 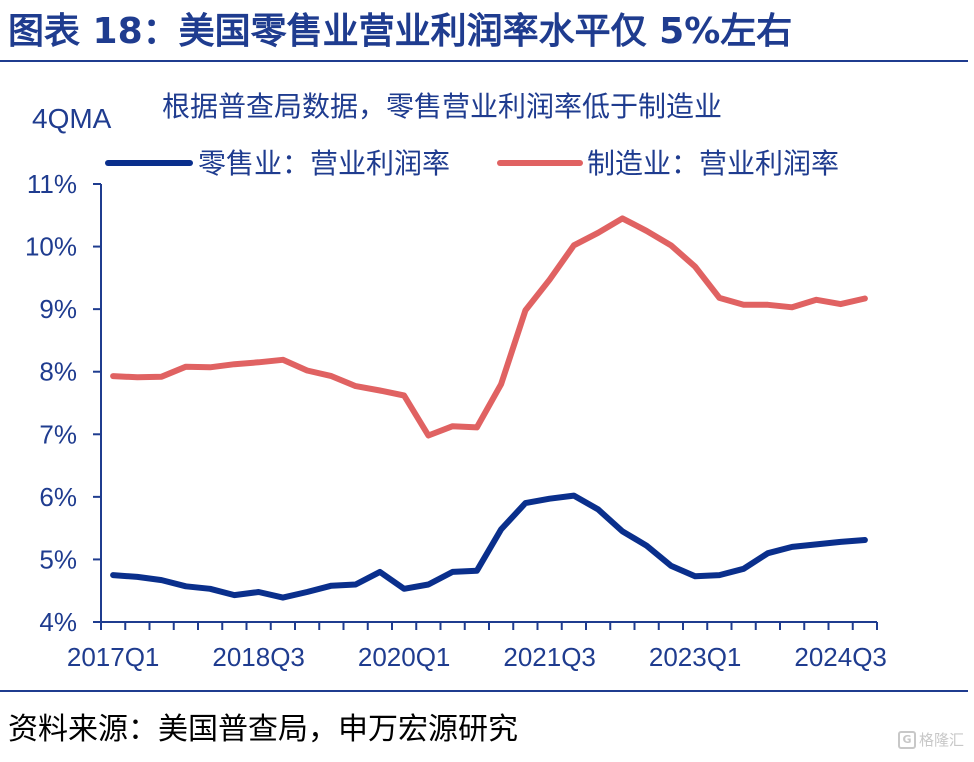 What do you see at coordinates (258, 657) in the screenshot?
I see `x-tick-label: 2018Q3` at bounding box center [258, 657].